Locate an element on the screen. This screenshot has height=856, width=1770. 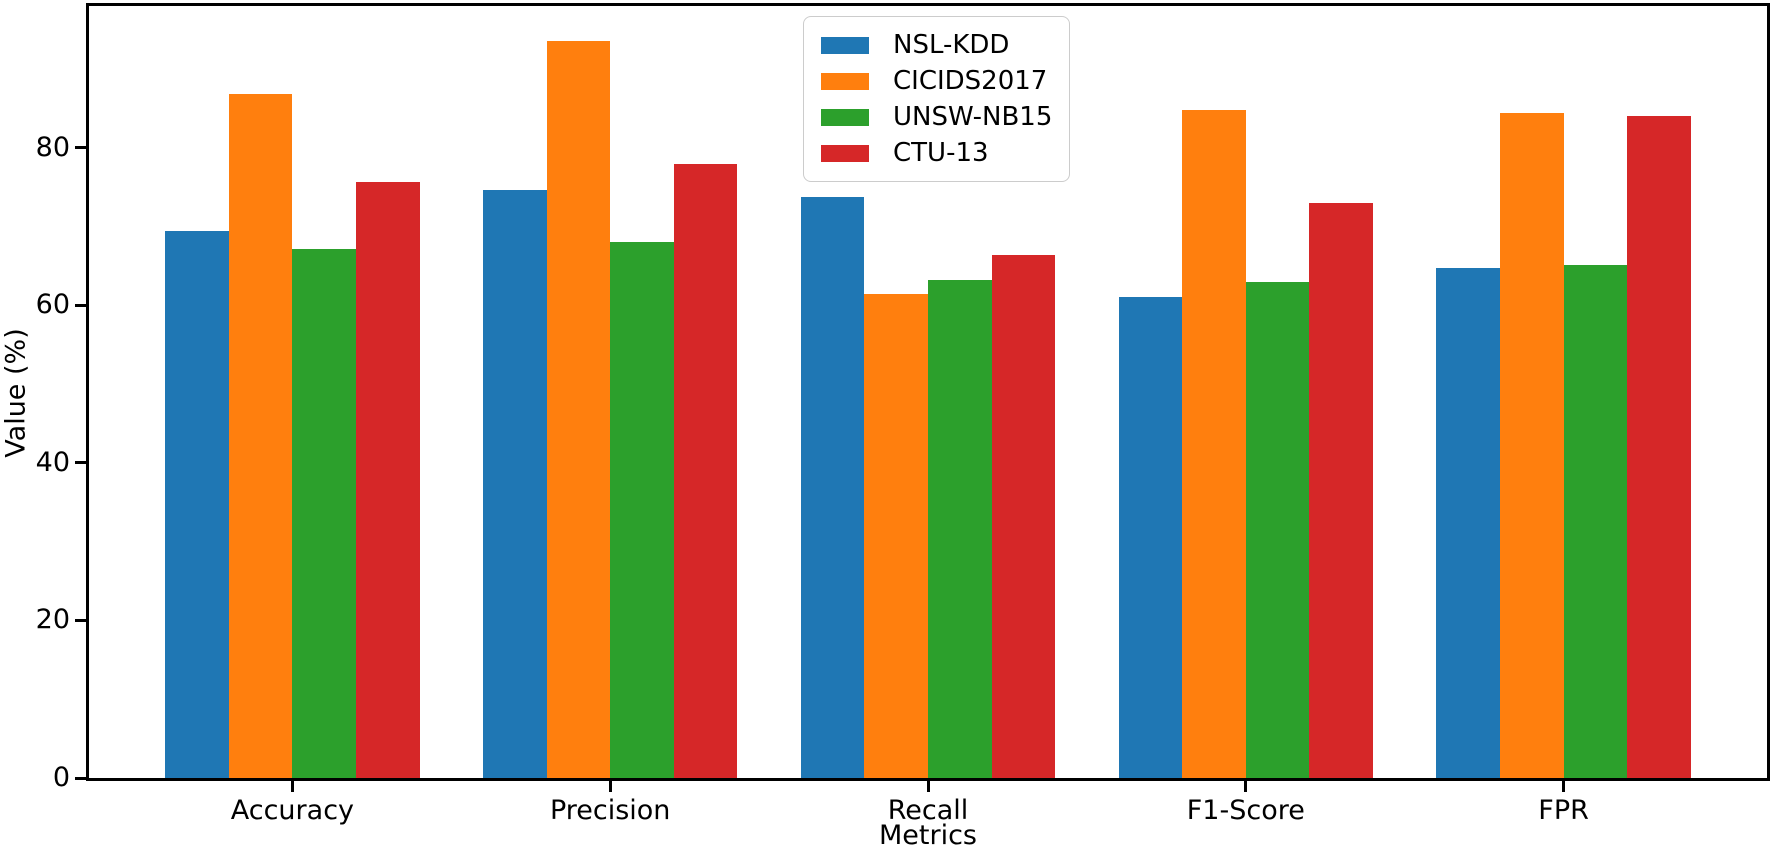
x-tick-mark-fpr is located at coordinates (1564, 786).